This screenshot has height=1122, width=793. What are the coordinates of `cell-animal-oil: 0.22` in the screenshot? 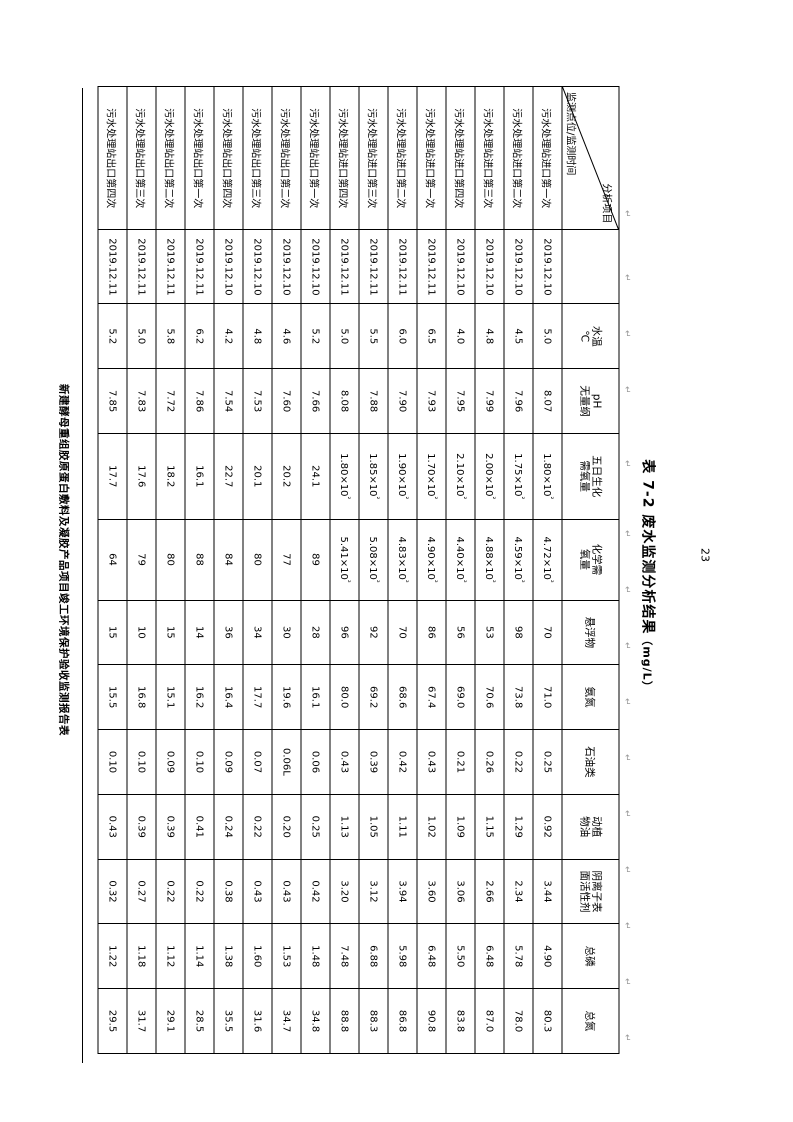 It's located at (257, 827).